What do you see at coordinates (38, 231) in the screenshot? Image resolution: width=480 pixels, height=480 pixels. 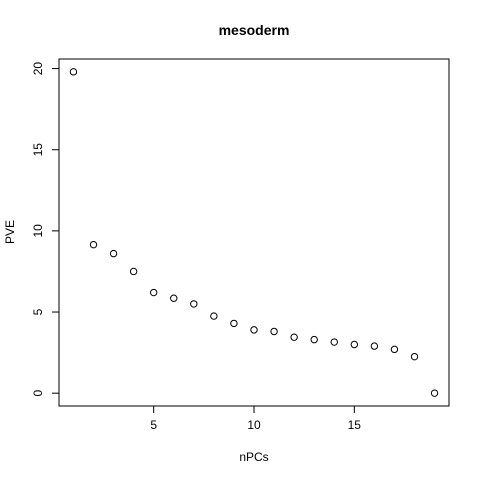 I see `y-tick-label: 10` at bounding box center [38, 231].